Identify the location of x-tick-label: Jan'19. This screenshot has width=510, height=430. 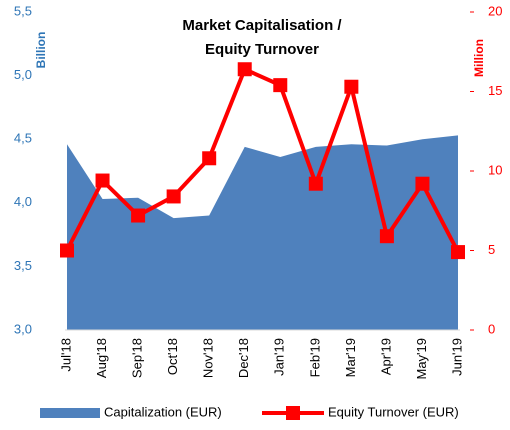
(279, 357).